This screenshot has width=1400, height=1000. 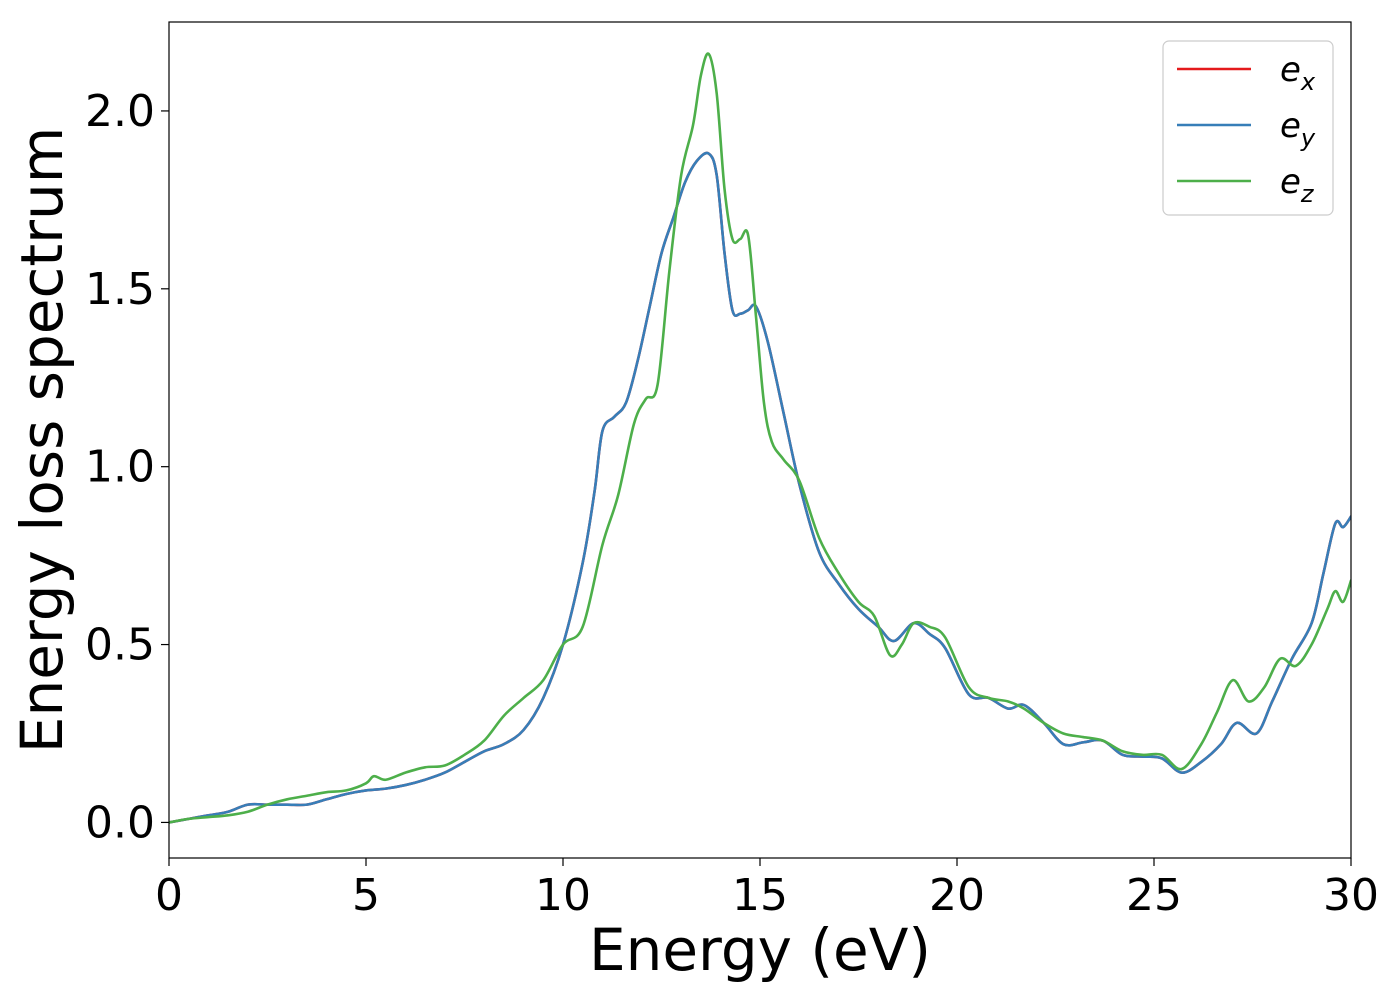 I want to click on x-axis: 0 5 10 15 20 25 30, so click(x=767, y=889).